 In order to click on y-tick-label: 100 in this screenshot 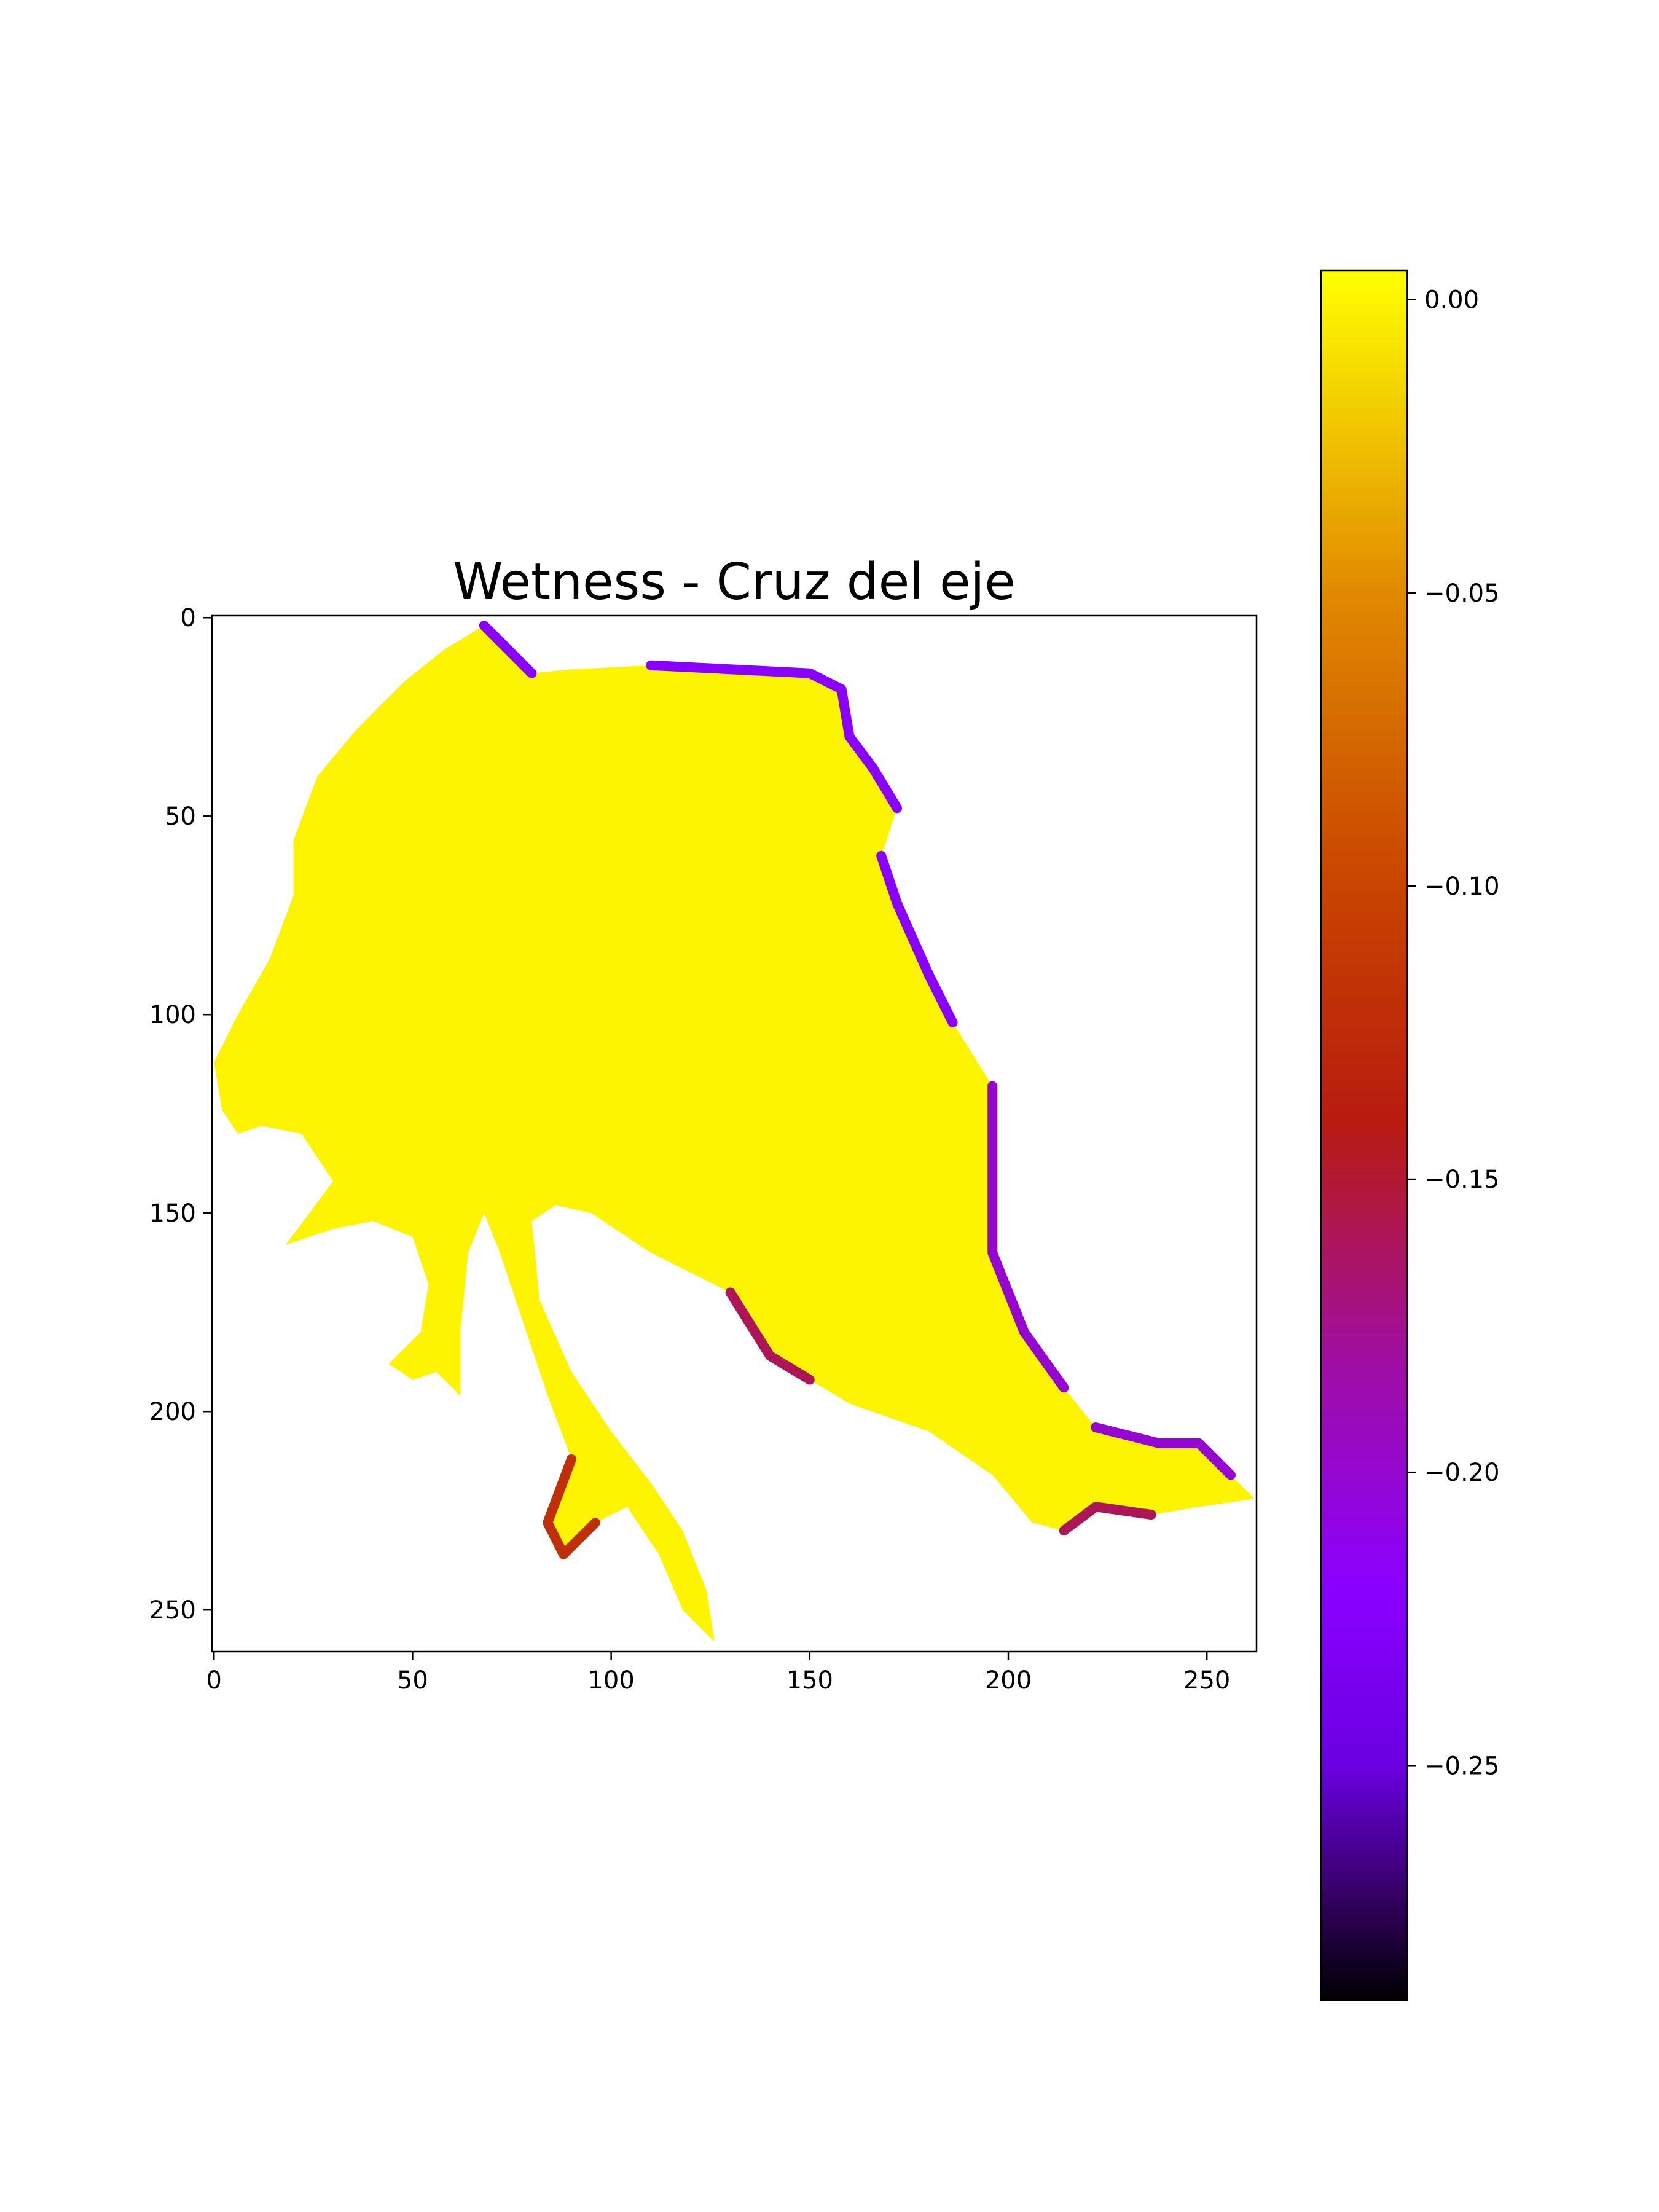, I will do `click(172, 1015)`.